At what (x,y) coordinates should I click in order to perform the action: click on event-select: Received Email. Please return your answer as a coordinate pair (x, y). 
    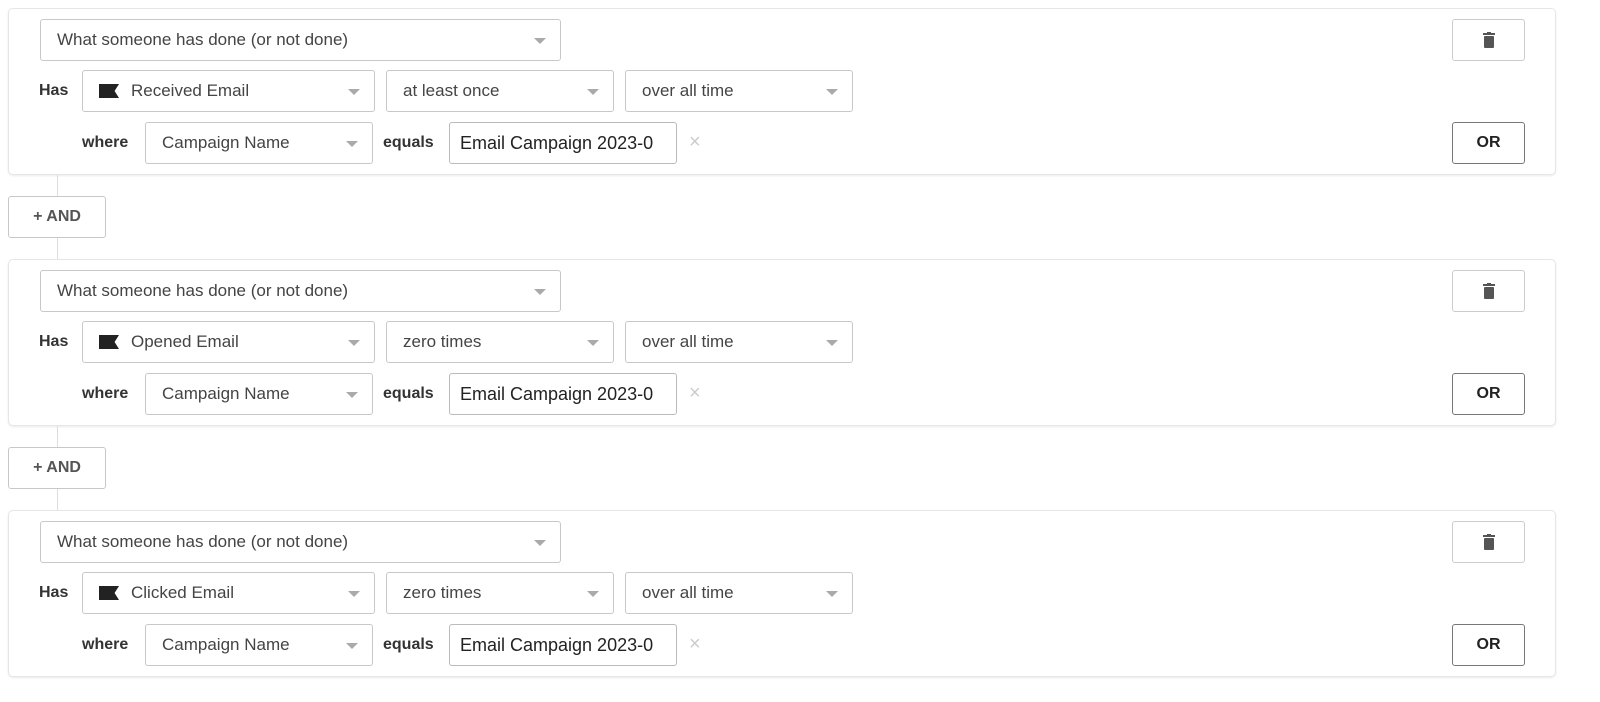
    Looking at the image, I should click on (228, 91).